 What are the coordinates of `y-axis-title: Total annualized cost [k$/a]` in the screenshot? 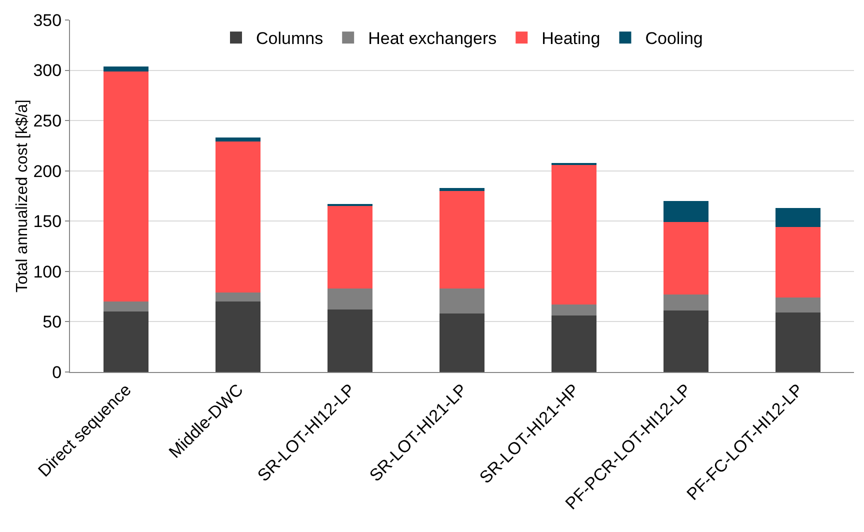 It's located at (23, 196).